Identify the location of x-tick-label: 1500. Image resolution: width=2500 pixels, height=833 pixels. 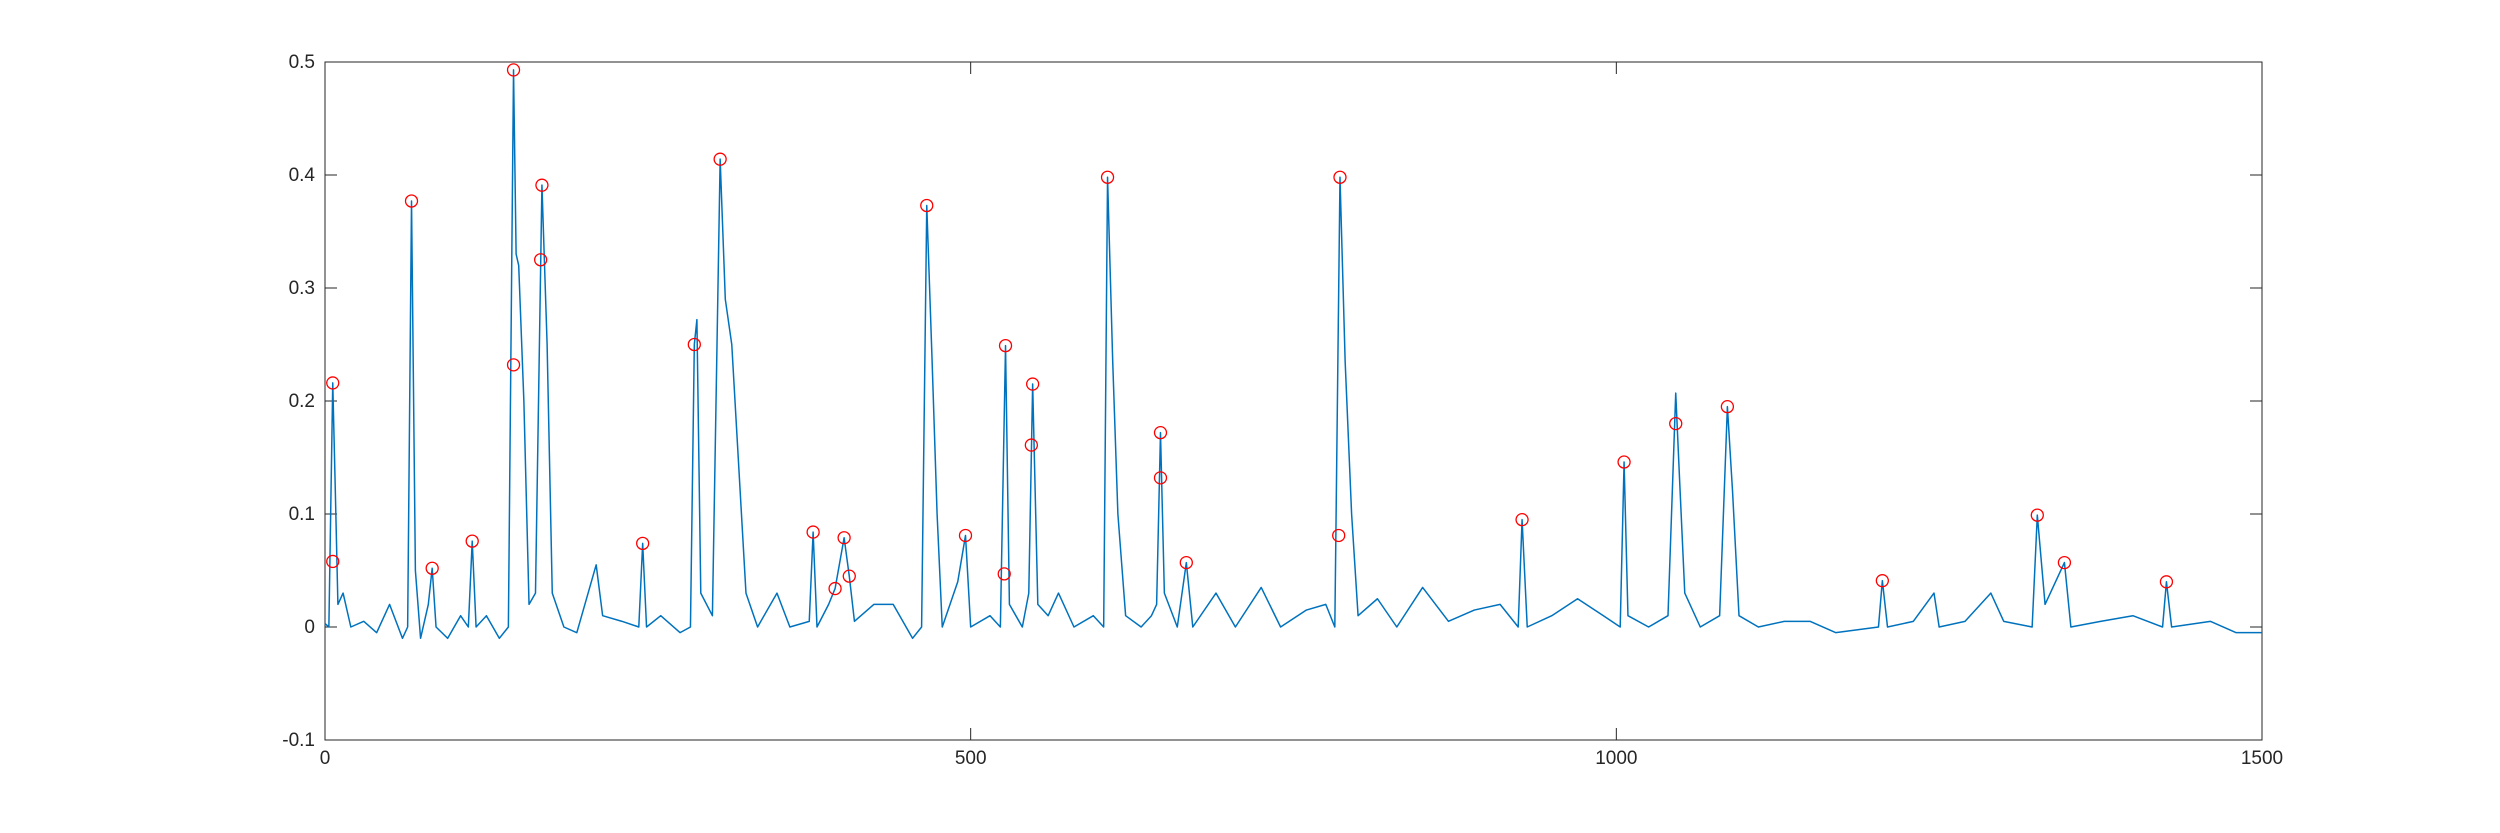
(2262, 758).